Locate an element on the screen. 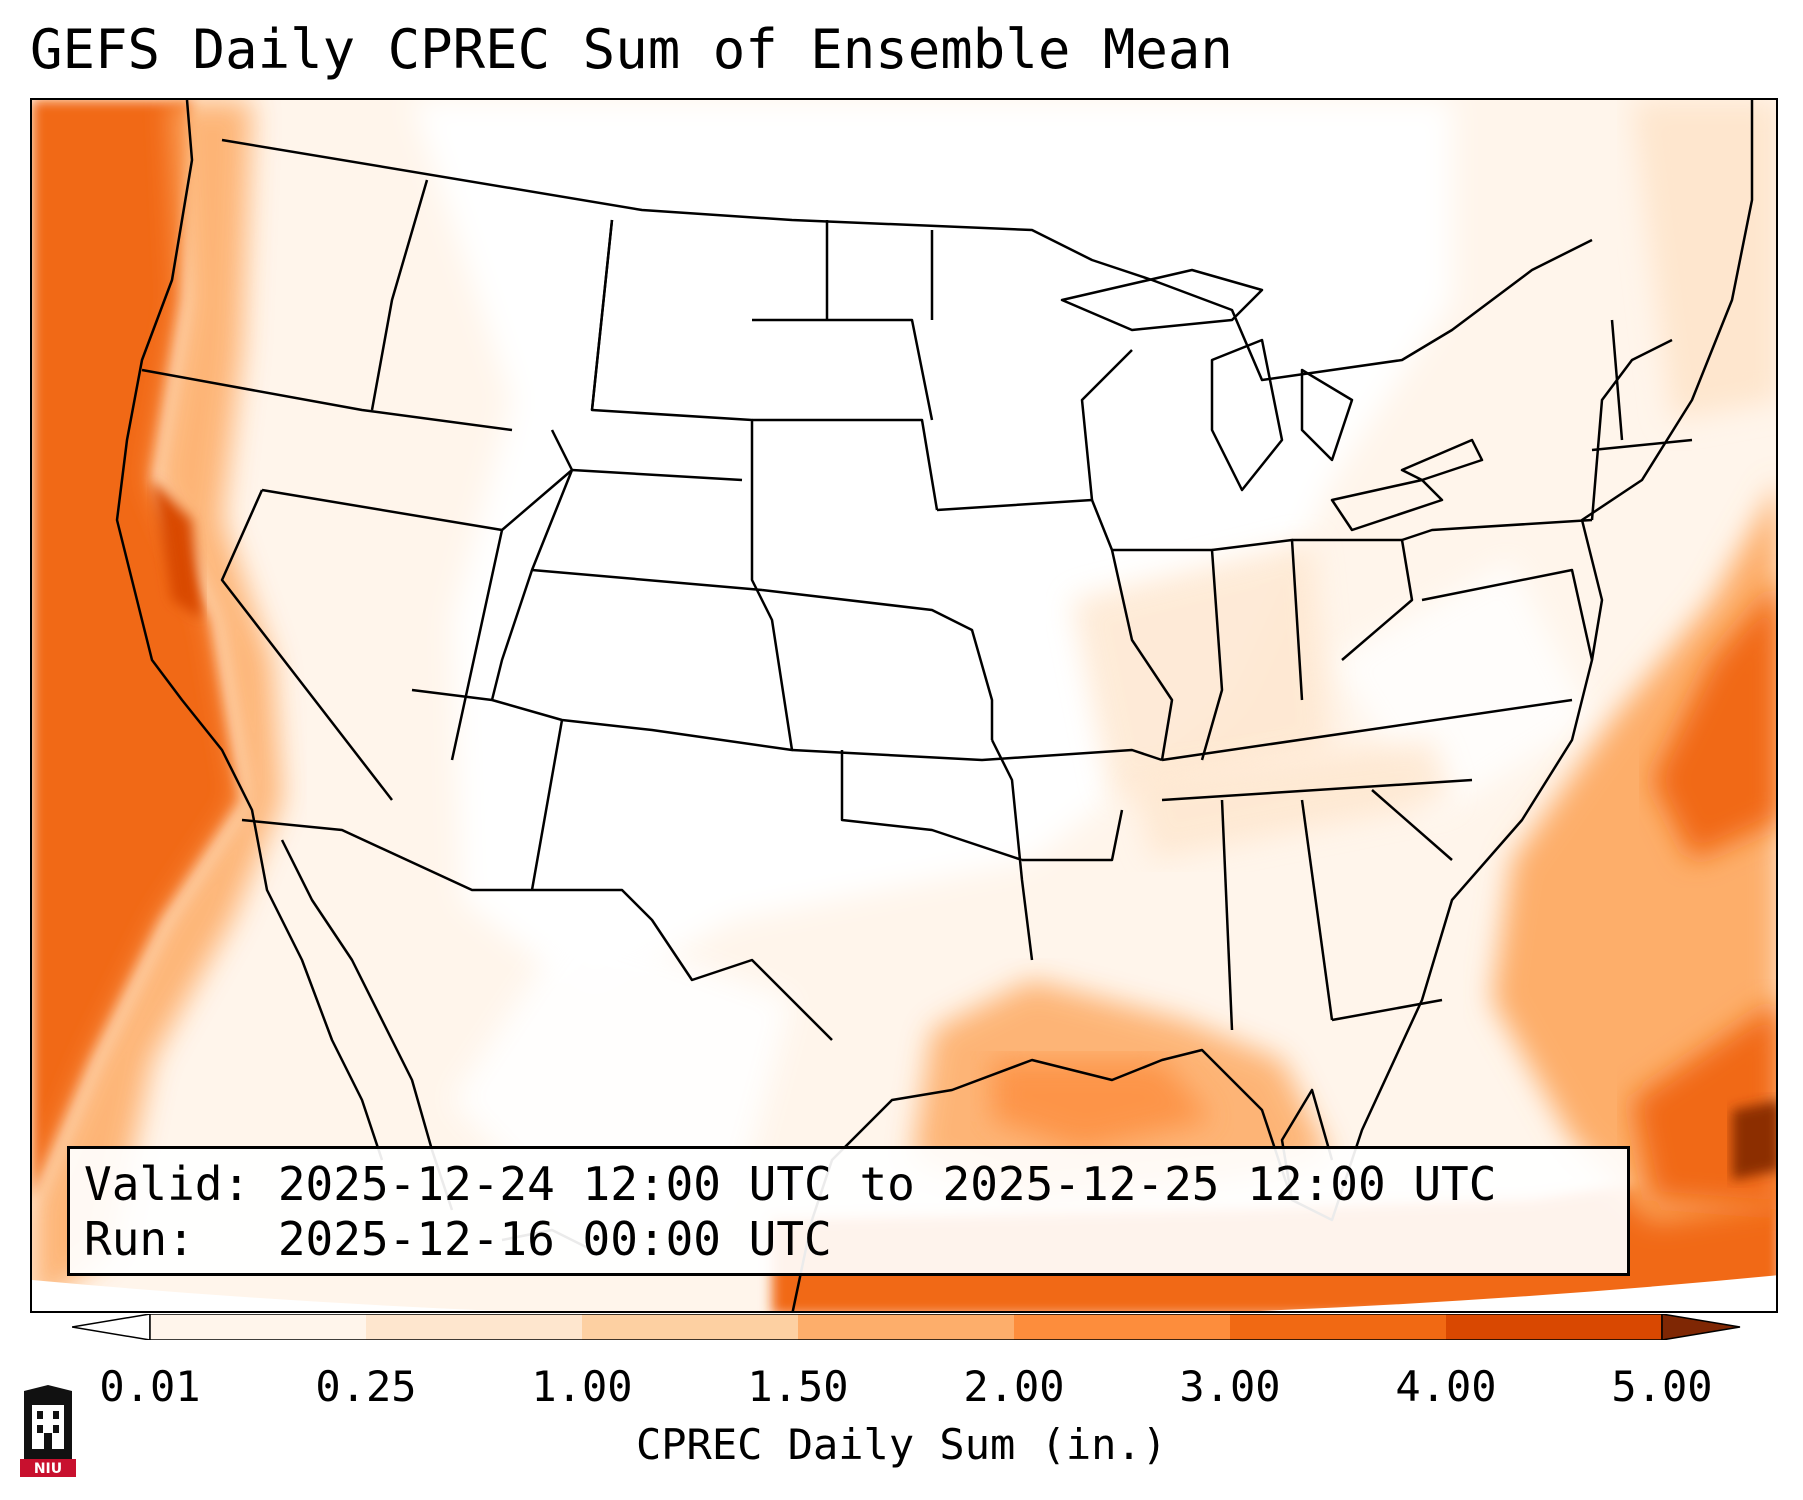  niu-logo: NIU is located at coordinates (48, 1431).